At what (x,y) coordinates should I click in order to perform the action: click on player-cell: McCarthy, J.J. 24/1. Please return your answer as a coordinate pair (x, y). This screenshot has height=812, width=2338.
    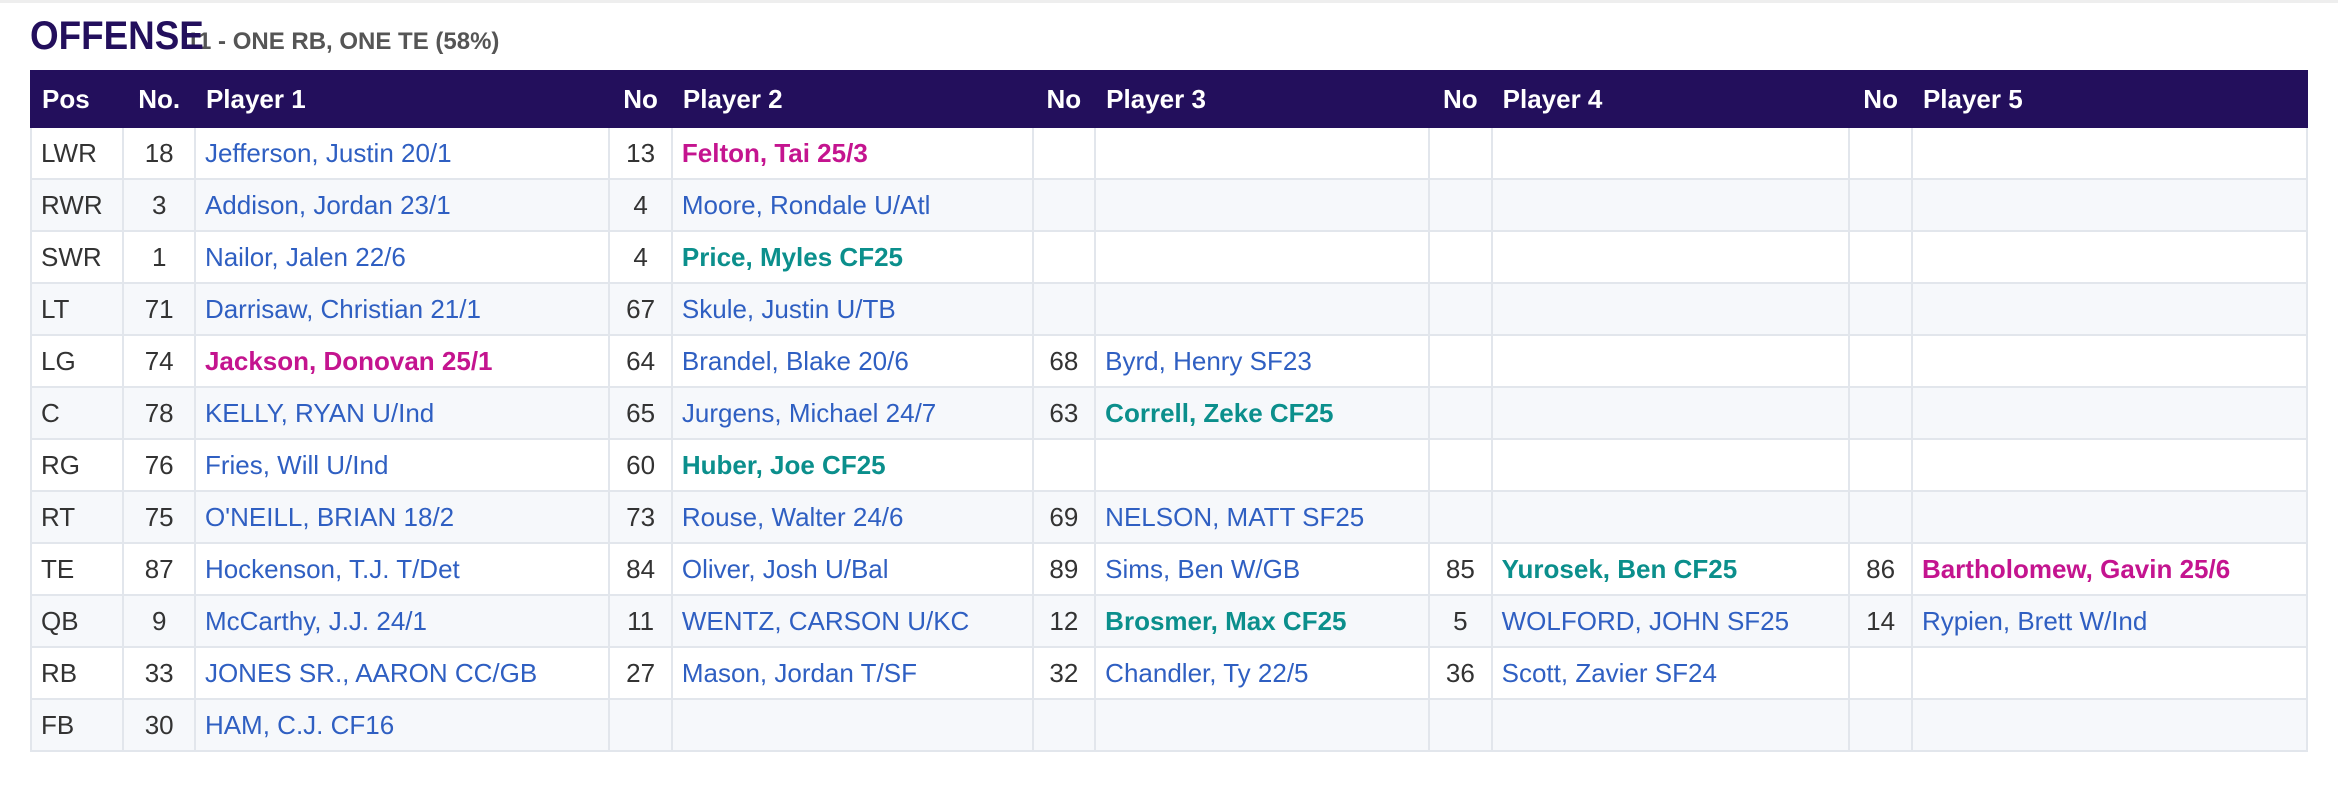
    Looking at the image, I should click on (402, 621).